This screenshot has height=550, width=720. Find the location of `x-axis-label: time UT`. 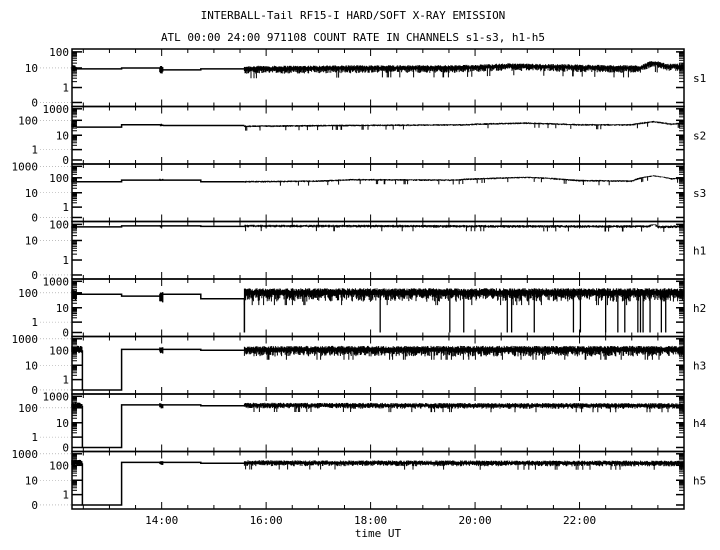

x-axis-label: time UT is located at coordinates (378, 533).